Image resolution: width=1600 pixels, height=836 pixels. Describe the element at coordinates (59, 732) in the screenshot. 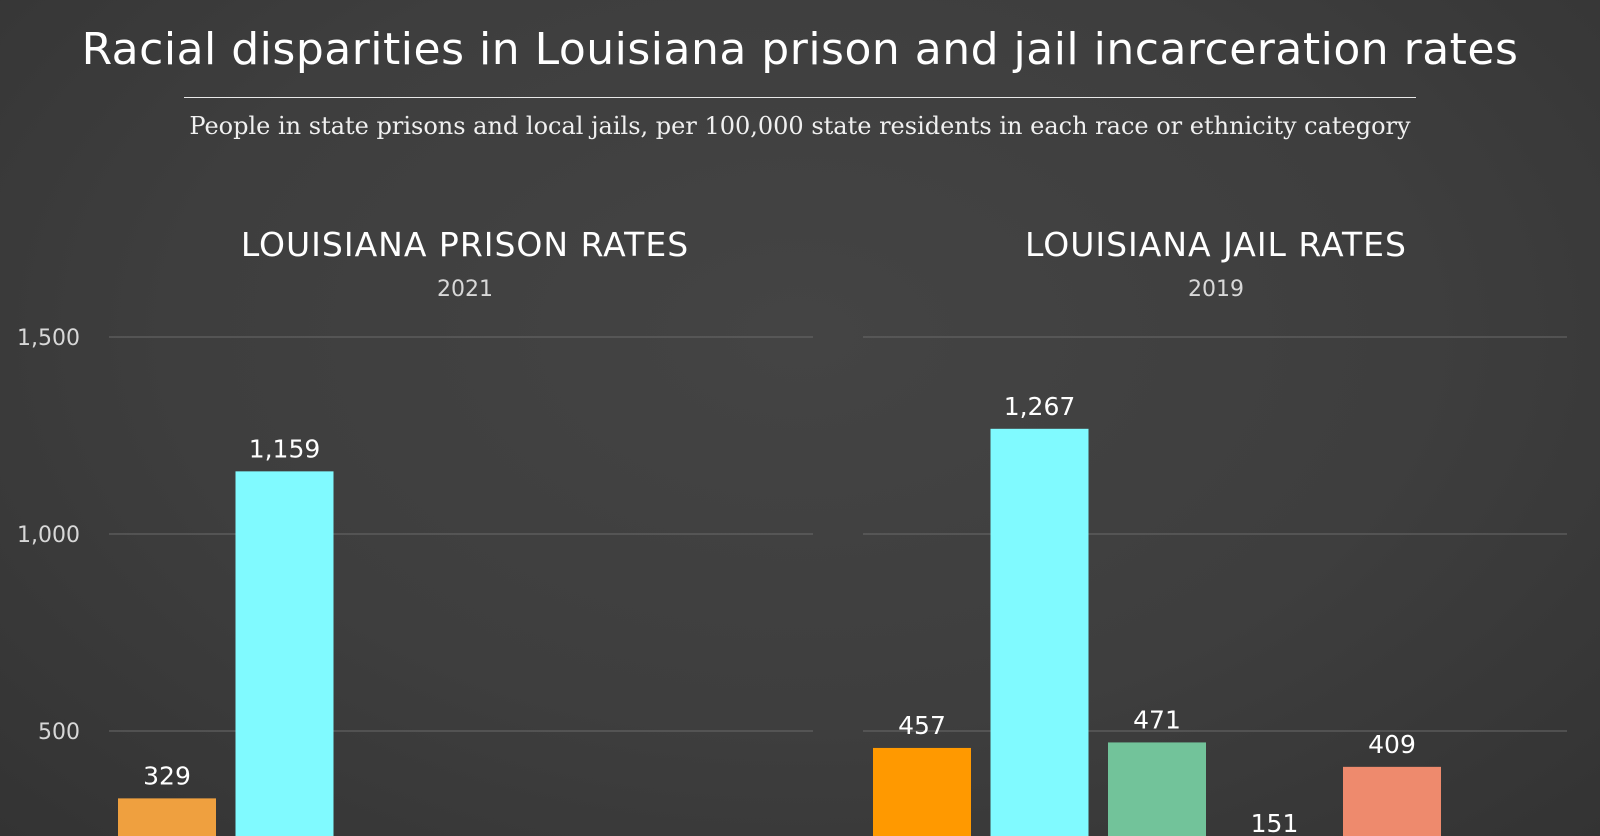

I see `y-tick-label: 500` at that location.